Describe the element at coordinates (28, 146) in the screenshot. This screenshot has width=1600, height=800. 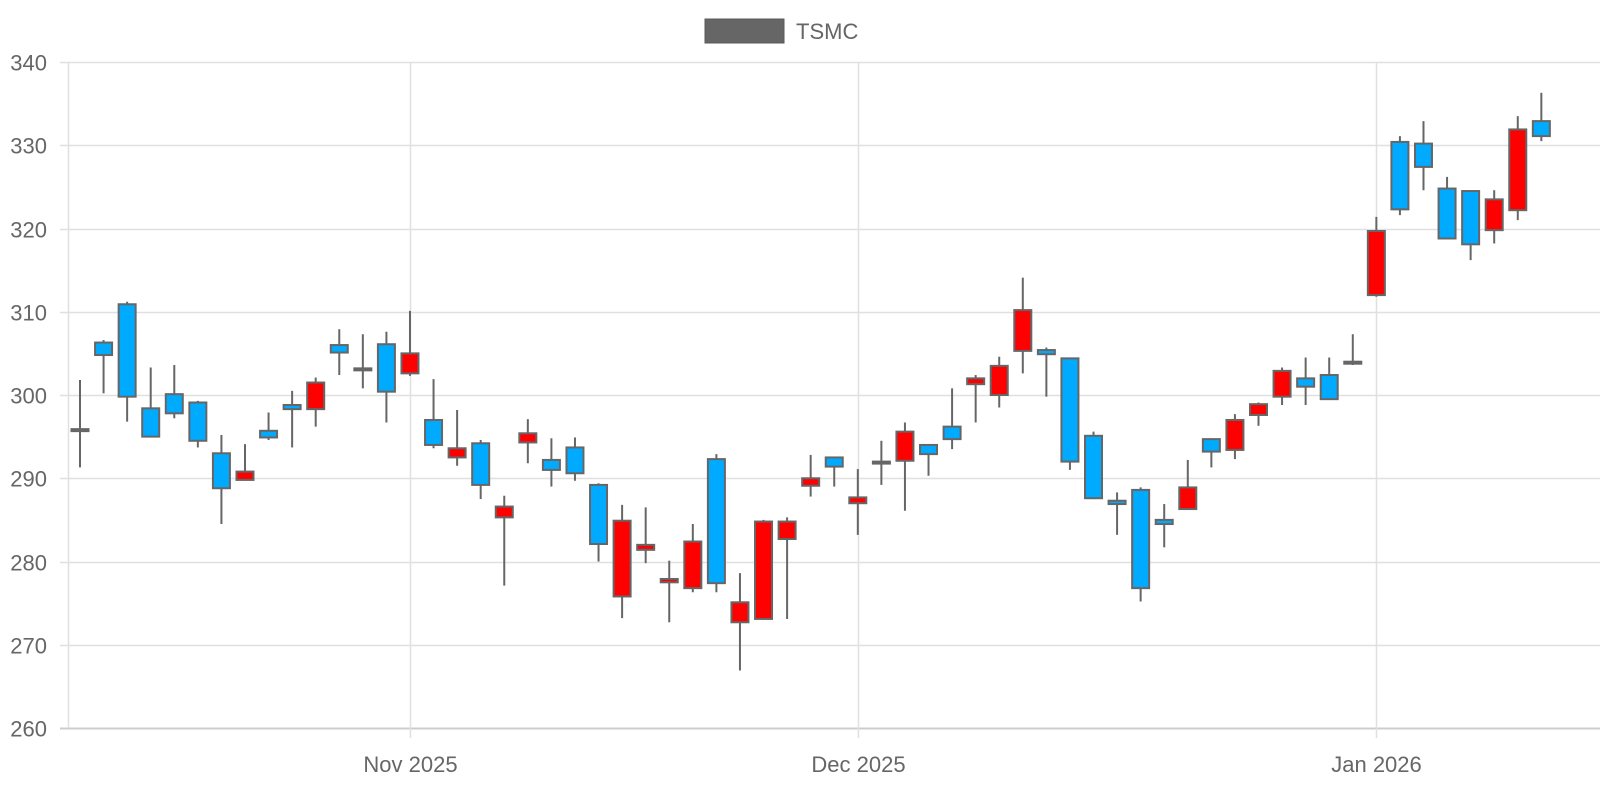
I see `y-tick-label: 330` at that location.